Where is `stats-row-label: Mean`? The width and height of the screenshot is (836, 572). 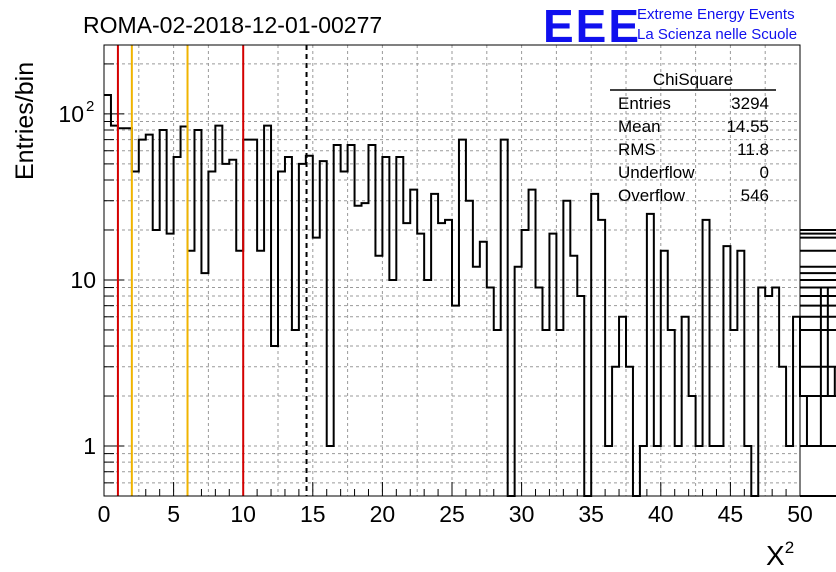 stats-row-label: Mean is located at coordinates (639, 126).